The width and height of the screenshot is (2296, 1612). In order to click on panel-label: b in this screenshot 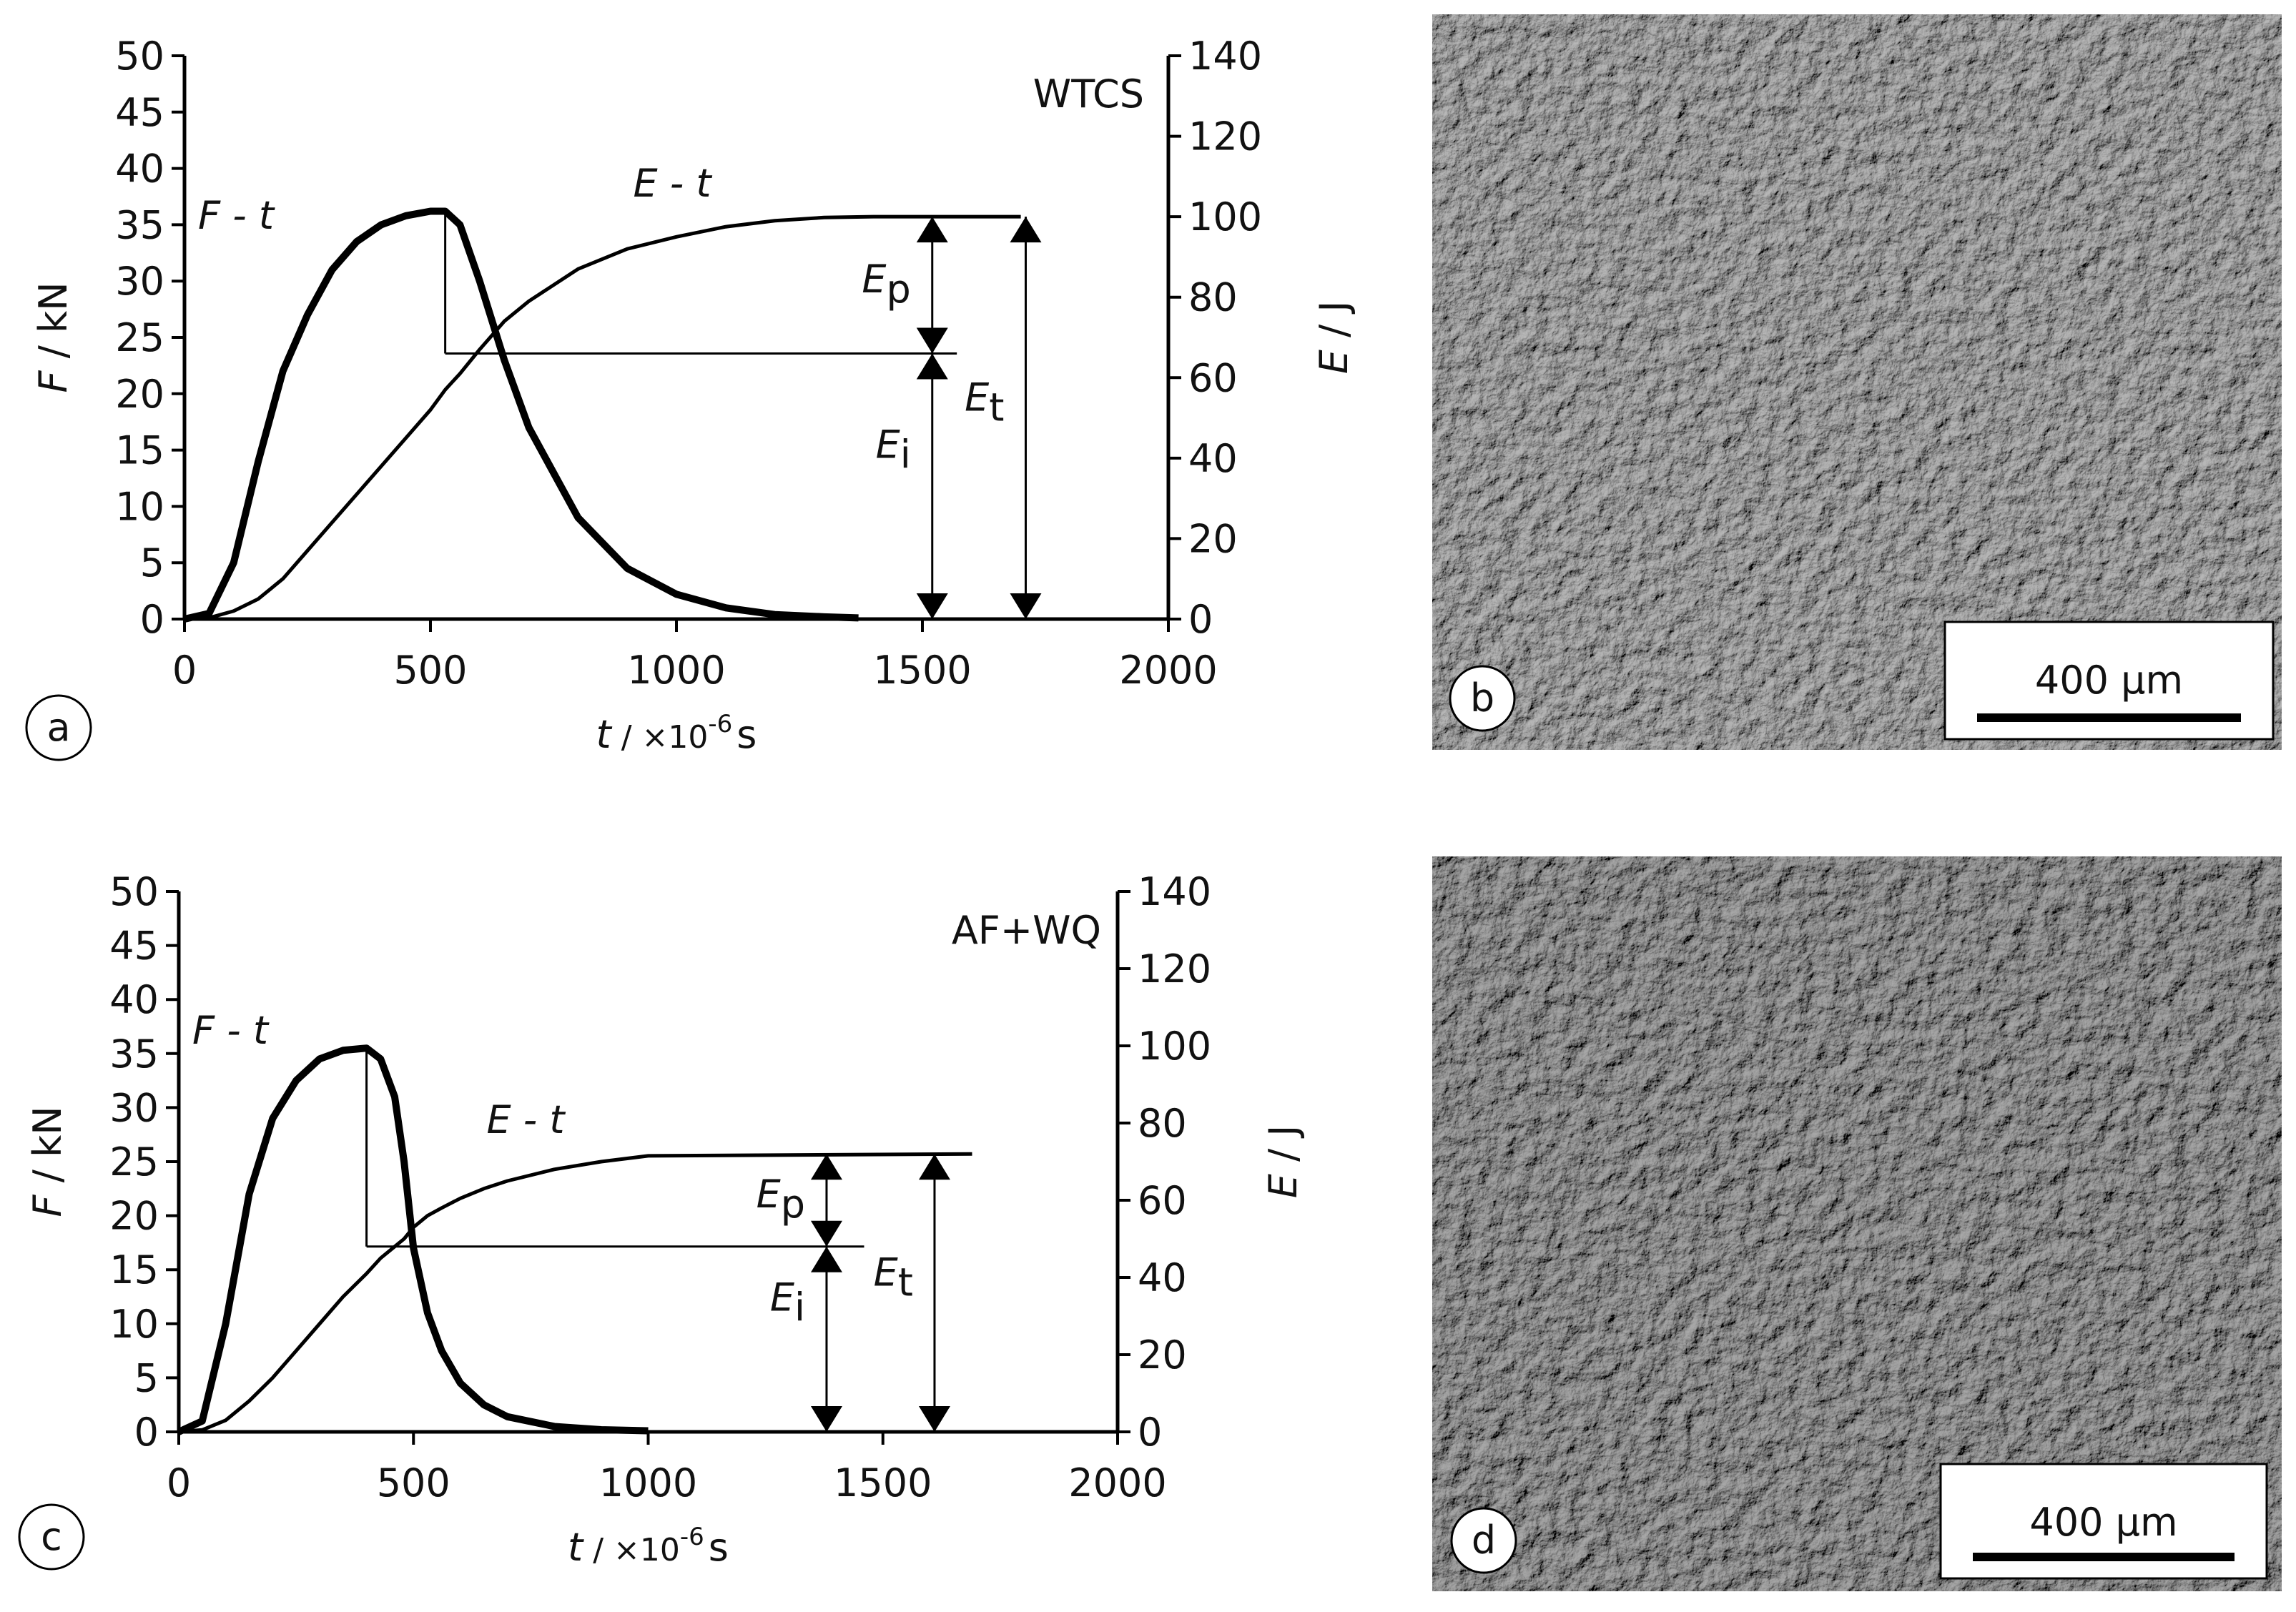, I will do `click(1482, 698)`.